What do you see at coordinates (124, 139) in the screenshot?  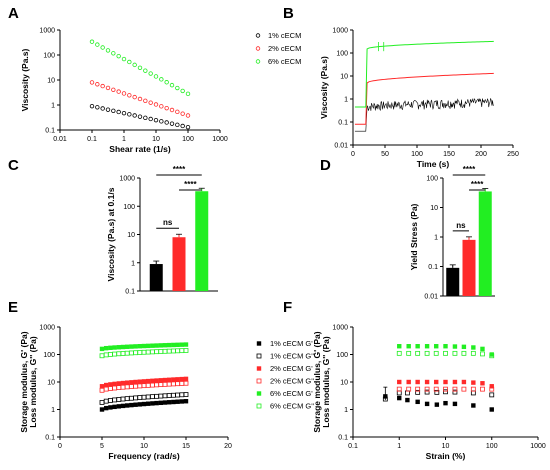 I see `panel-a-x-tick-label: 1` at bounding box center [124, 139].